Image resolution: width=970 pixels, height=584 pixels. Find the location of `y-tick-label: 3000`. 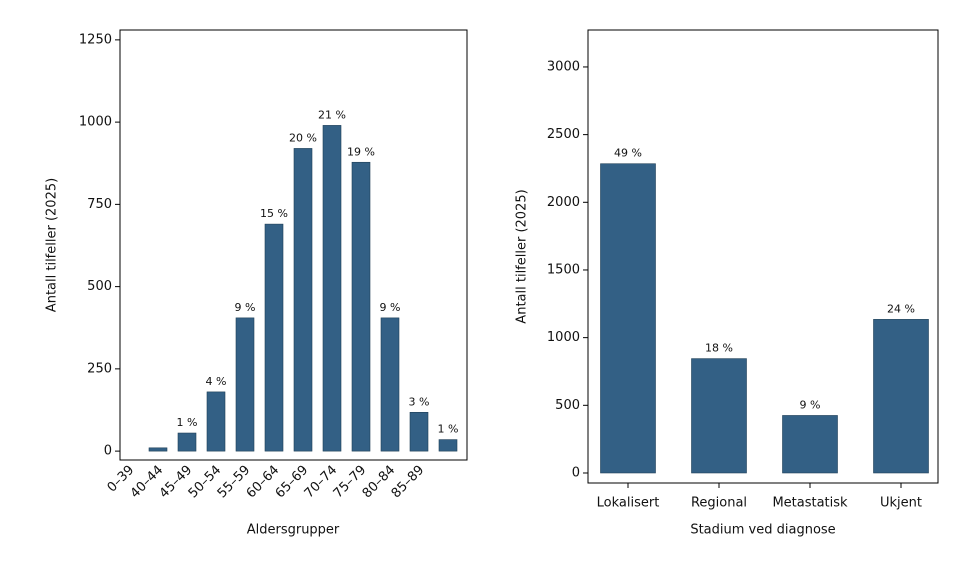

y-tick-label: 3000 is located at coordinates (563, 66).